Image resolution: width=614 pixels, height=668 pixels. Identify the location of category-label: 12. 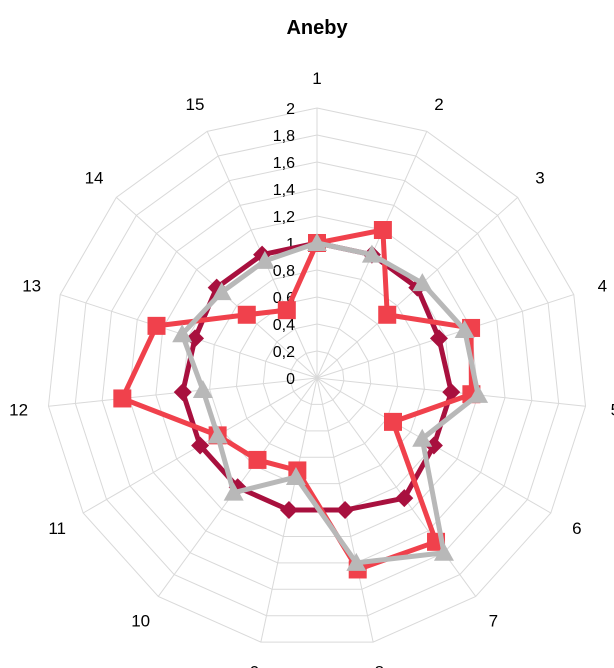
(18, 409).